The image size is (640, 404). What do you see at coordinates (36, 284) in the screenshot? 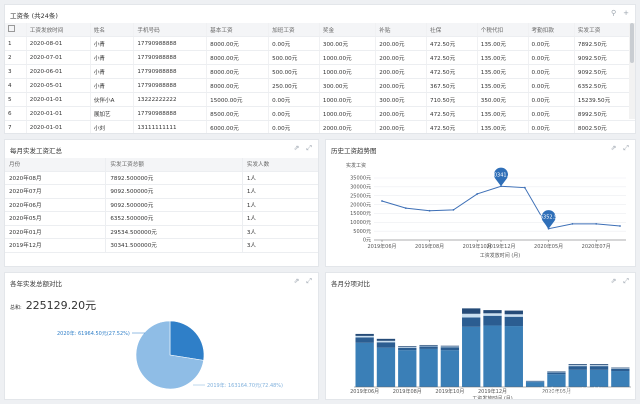
I see `panel-title: 各年实发总额对比` at bounding box center [36, 284].